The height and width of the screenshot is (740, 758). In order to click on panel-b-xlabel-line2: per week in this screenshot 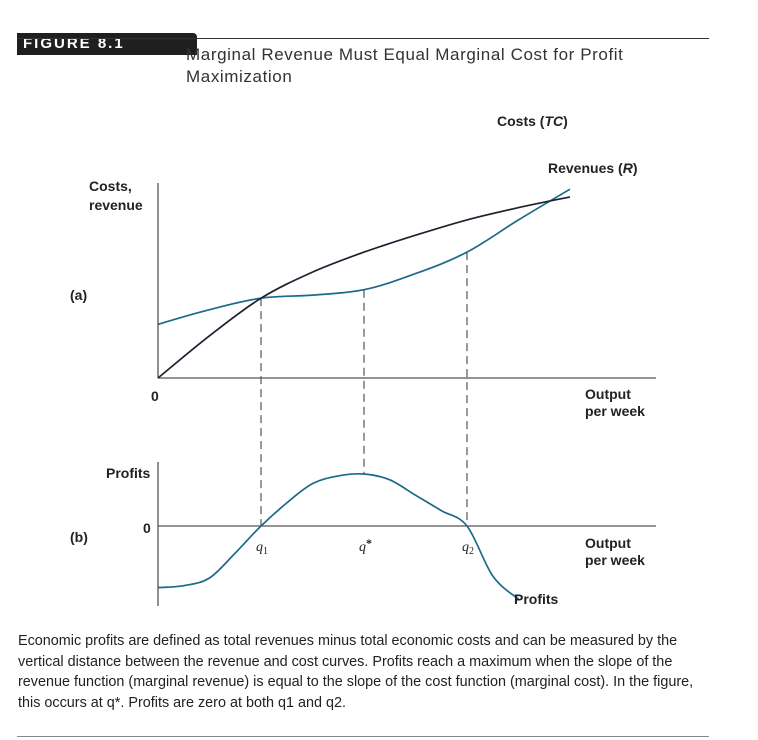, I will do `click(615, 560)`.